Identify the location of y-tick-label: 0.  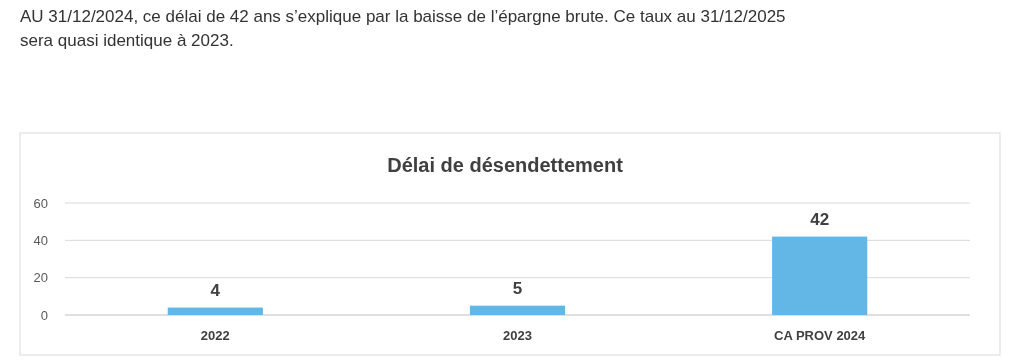
(44, 315).